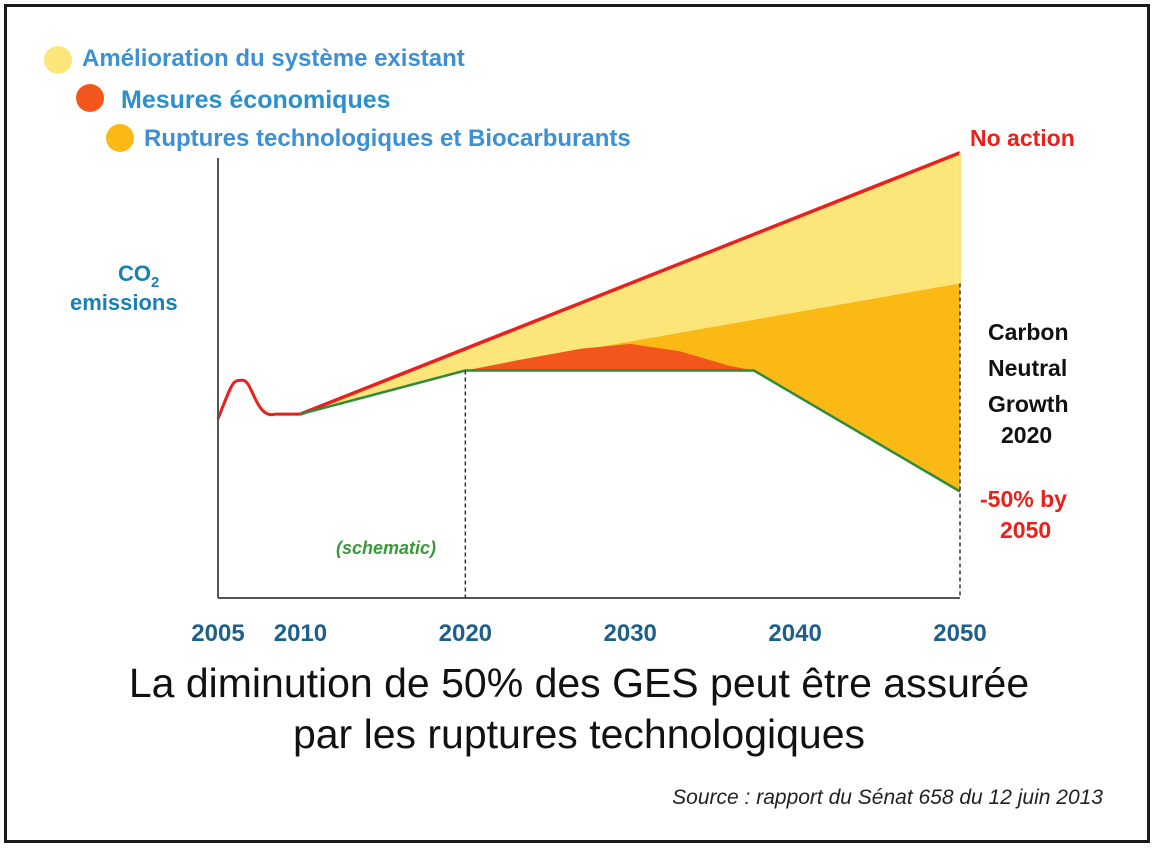  What do you see at coordinates (465, 633) in the screenshot?
I see `x-tick-2020: 2020` at bounding box center [465, 633].